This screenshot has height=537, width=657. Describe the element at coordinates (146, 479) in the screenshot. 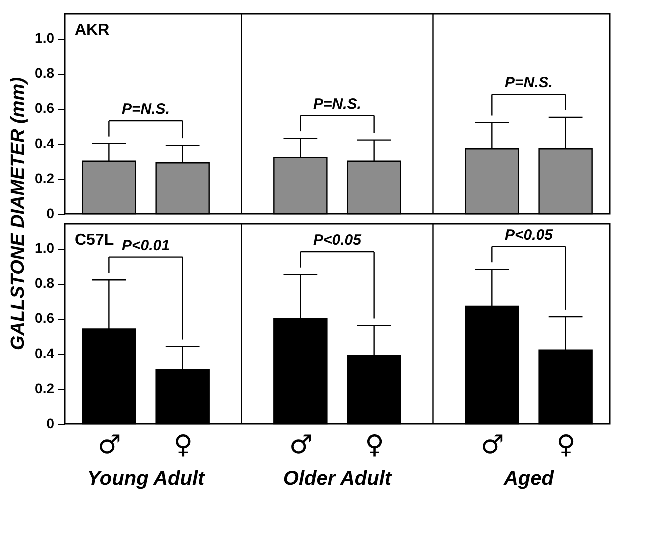

I see `text: Young Adult` at that location.